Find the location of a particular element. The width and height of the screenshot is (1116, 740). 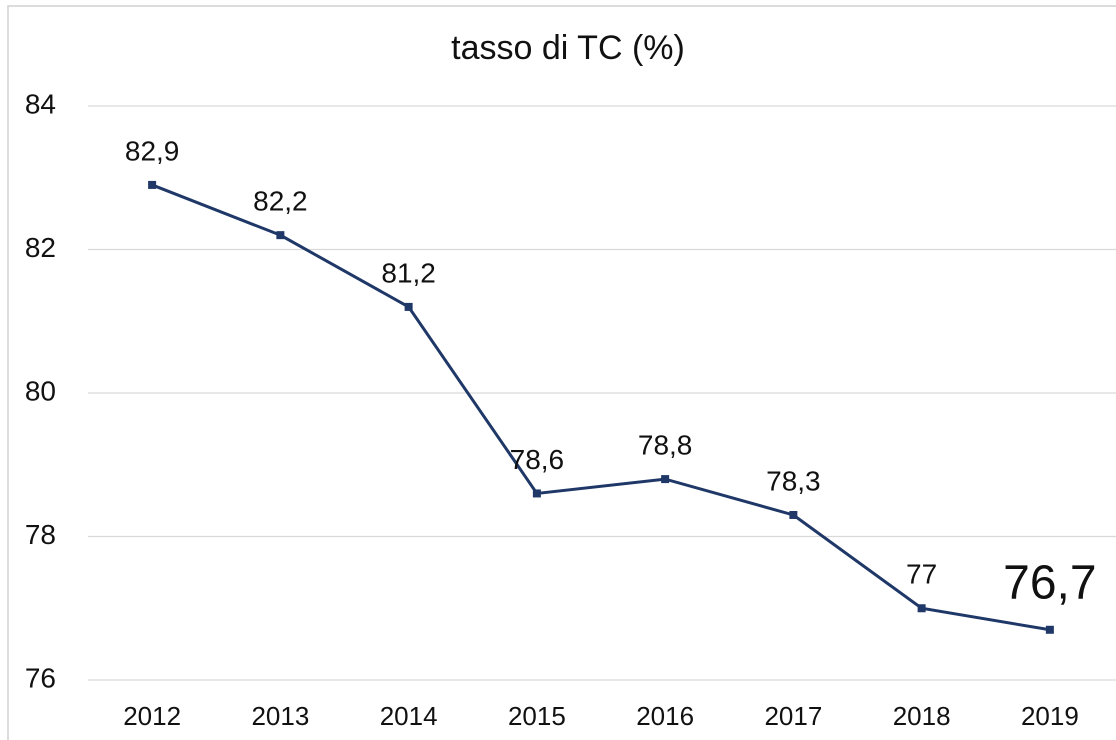

chart-title: tasso di TC (%) is located at coordinates (568, 48).